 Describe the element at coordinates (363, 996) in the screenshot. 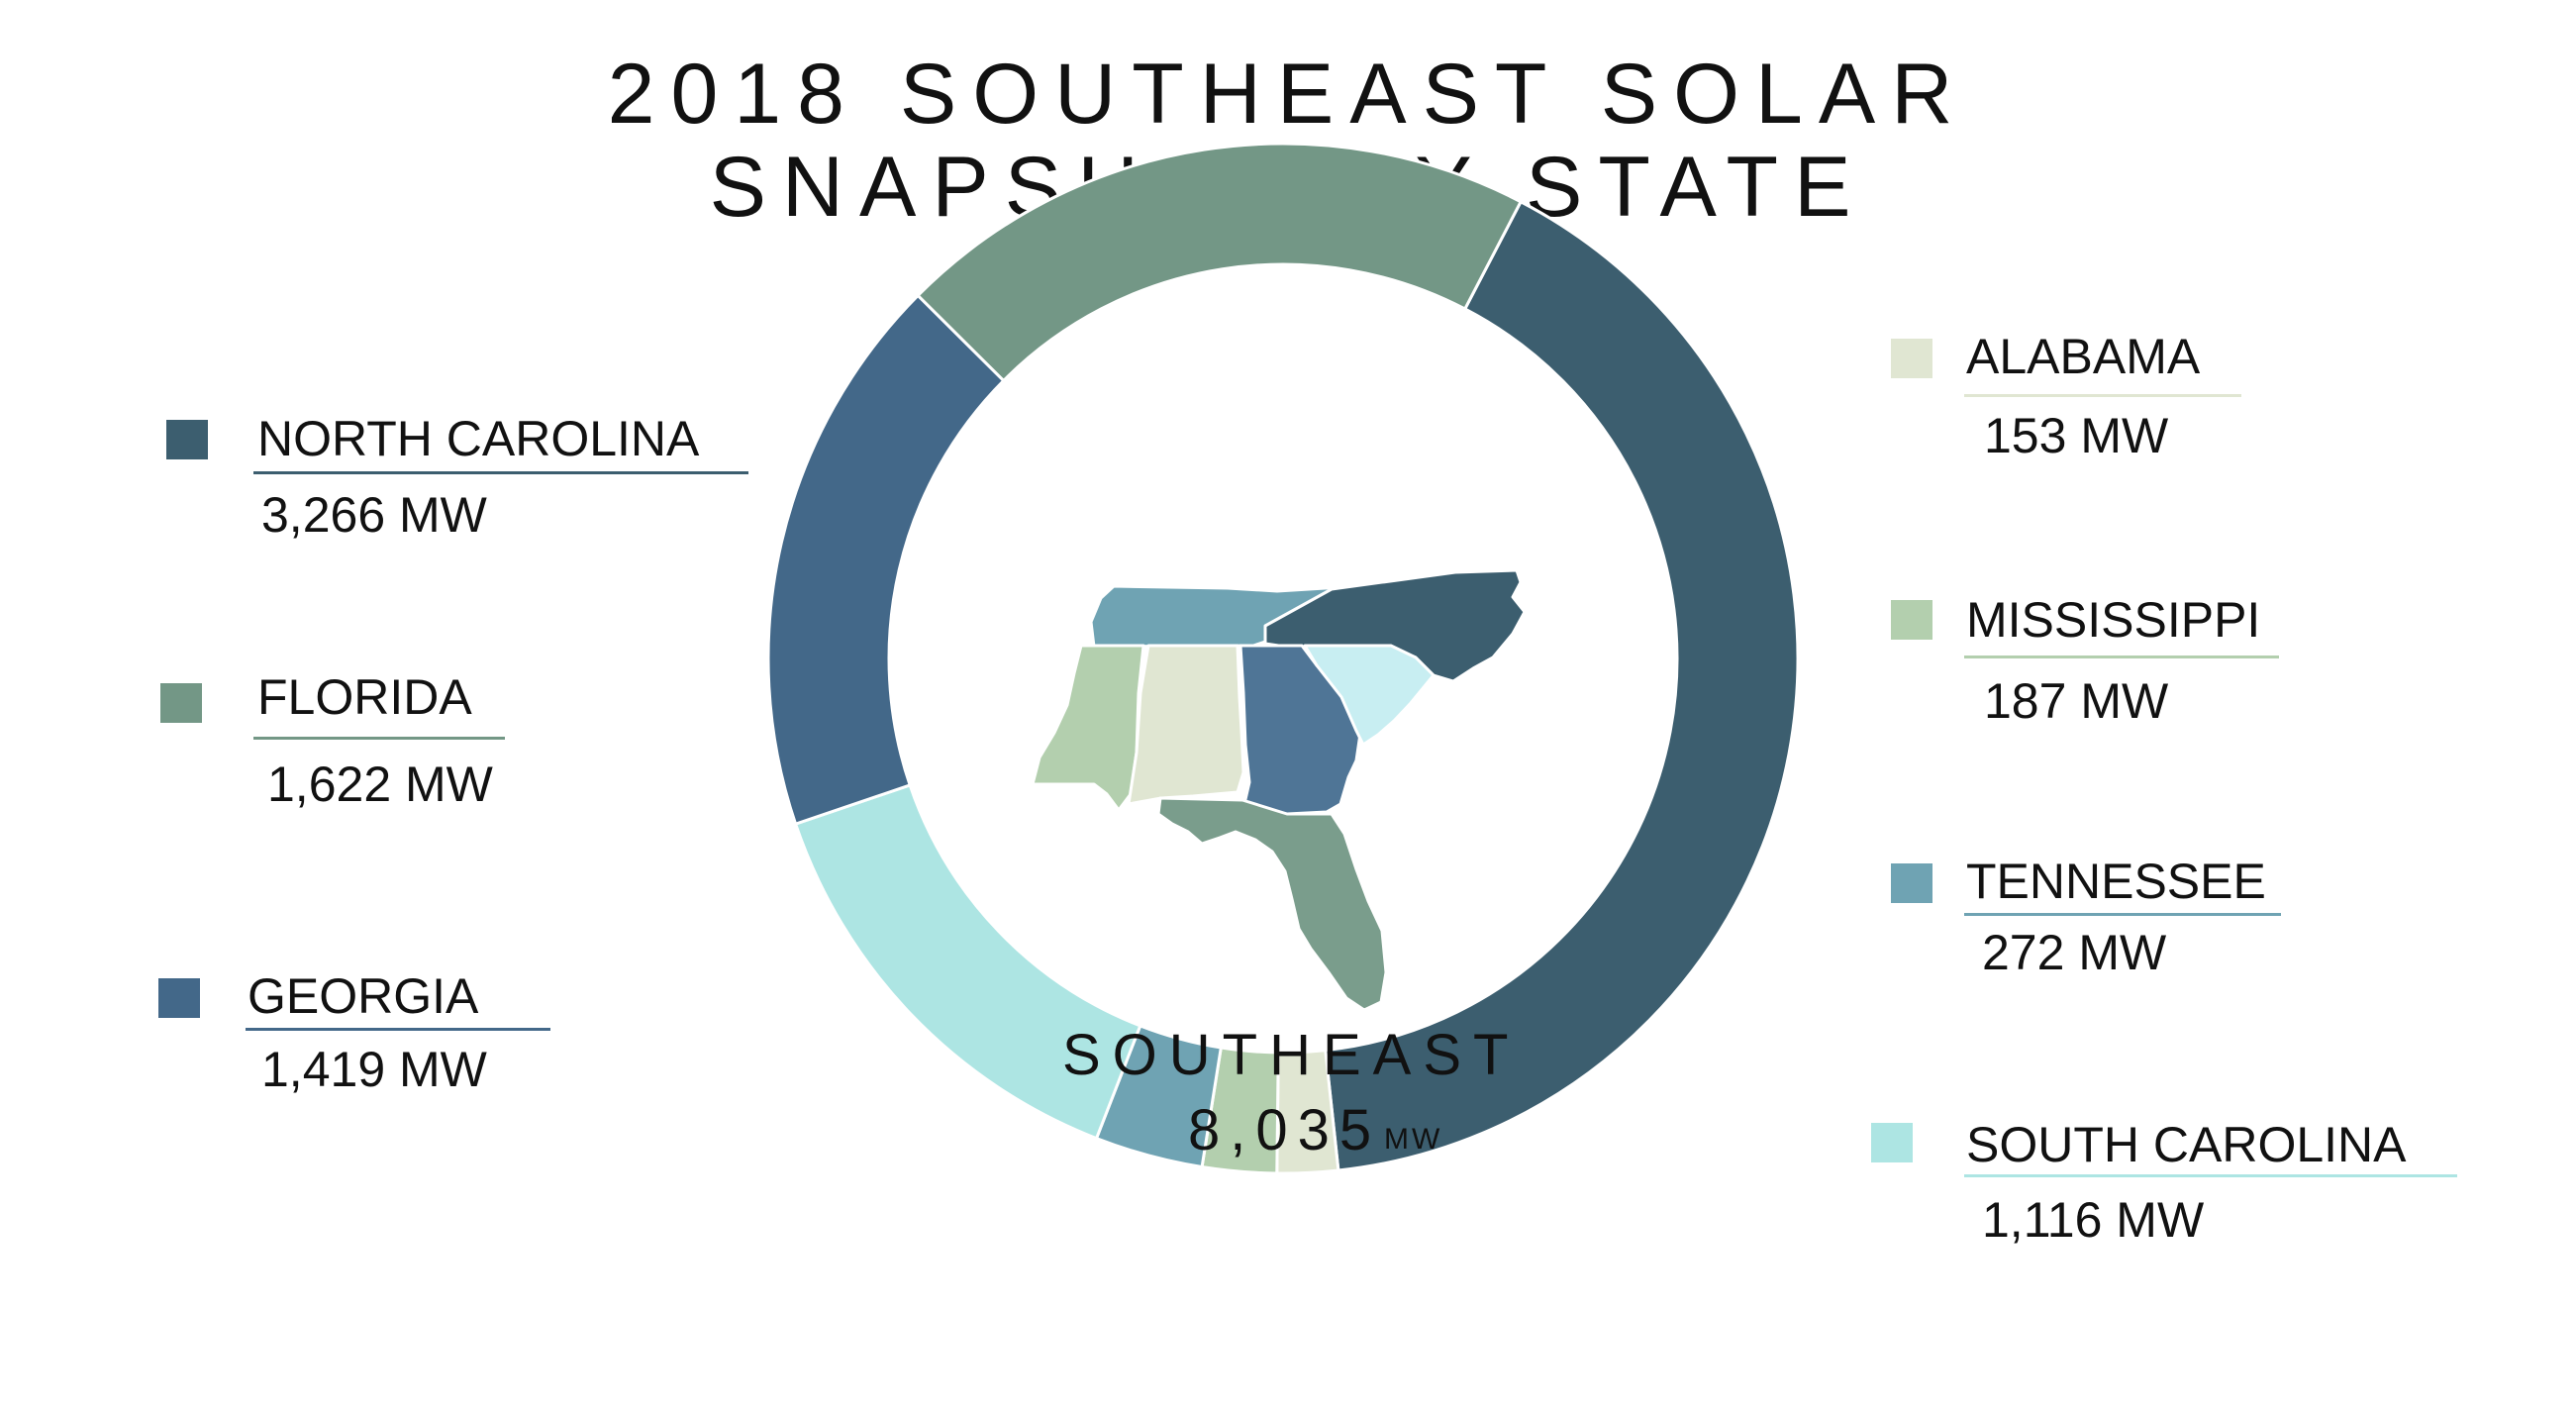

I see `legend-label: GEORGIA` at that location.